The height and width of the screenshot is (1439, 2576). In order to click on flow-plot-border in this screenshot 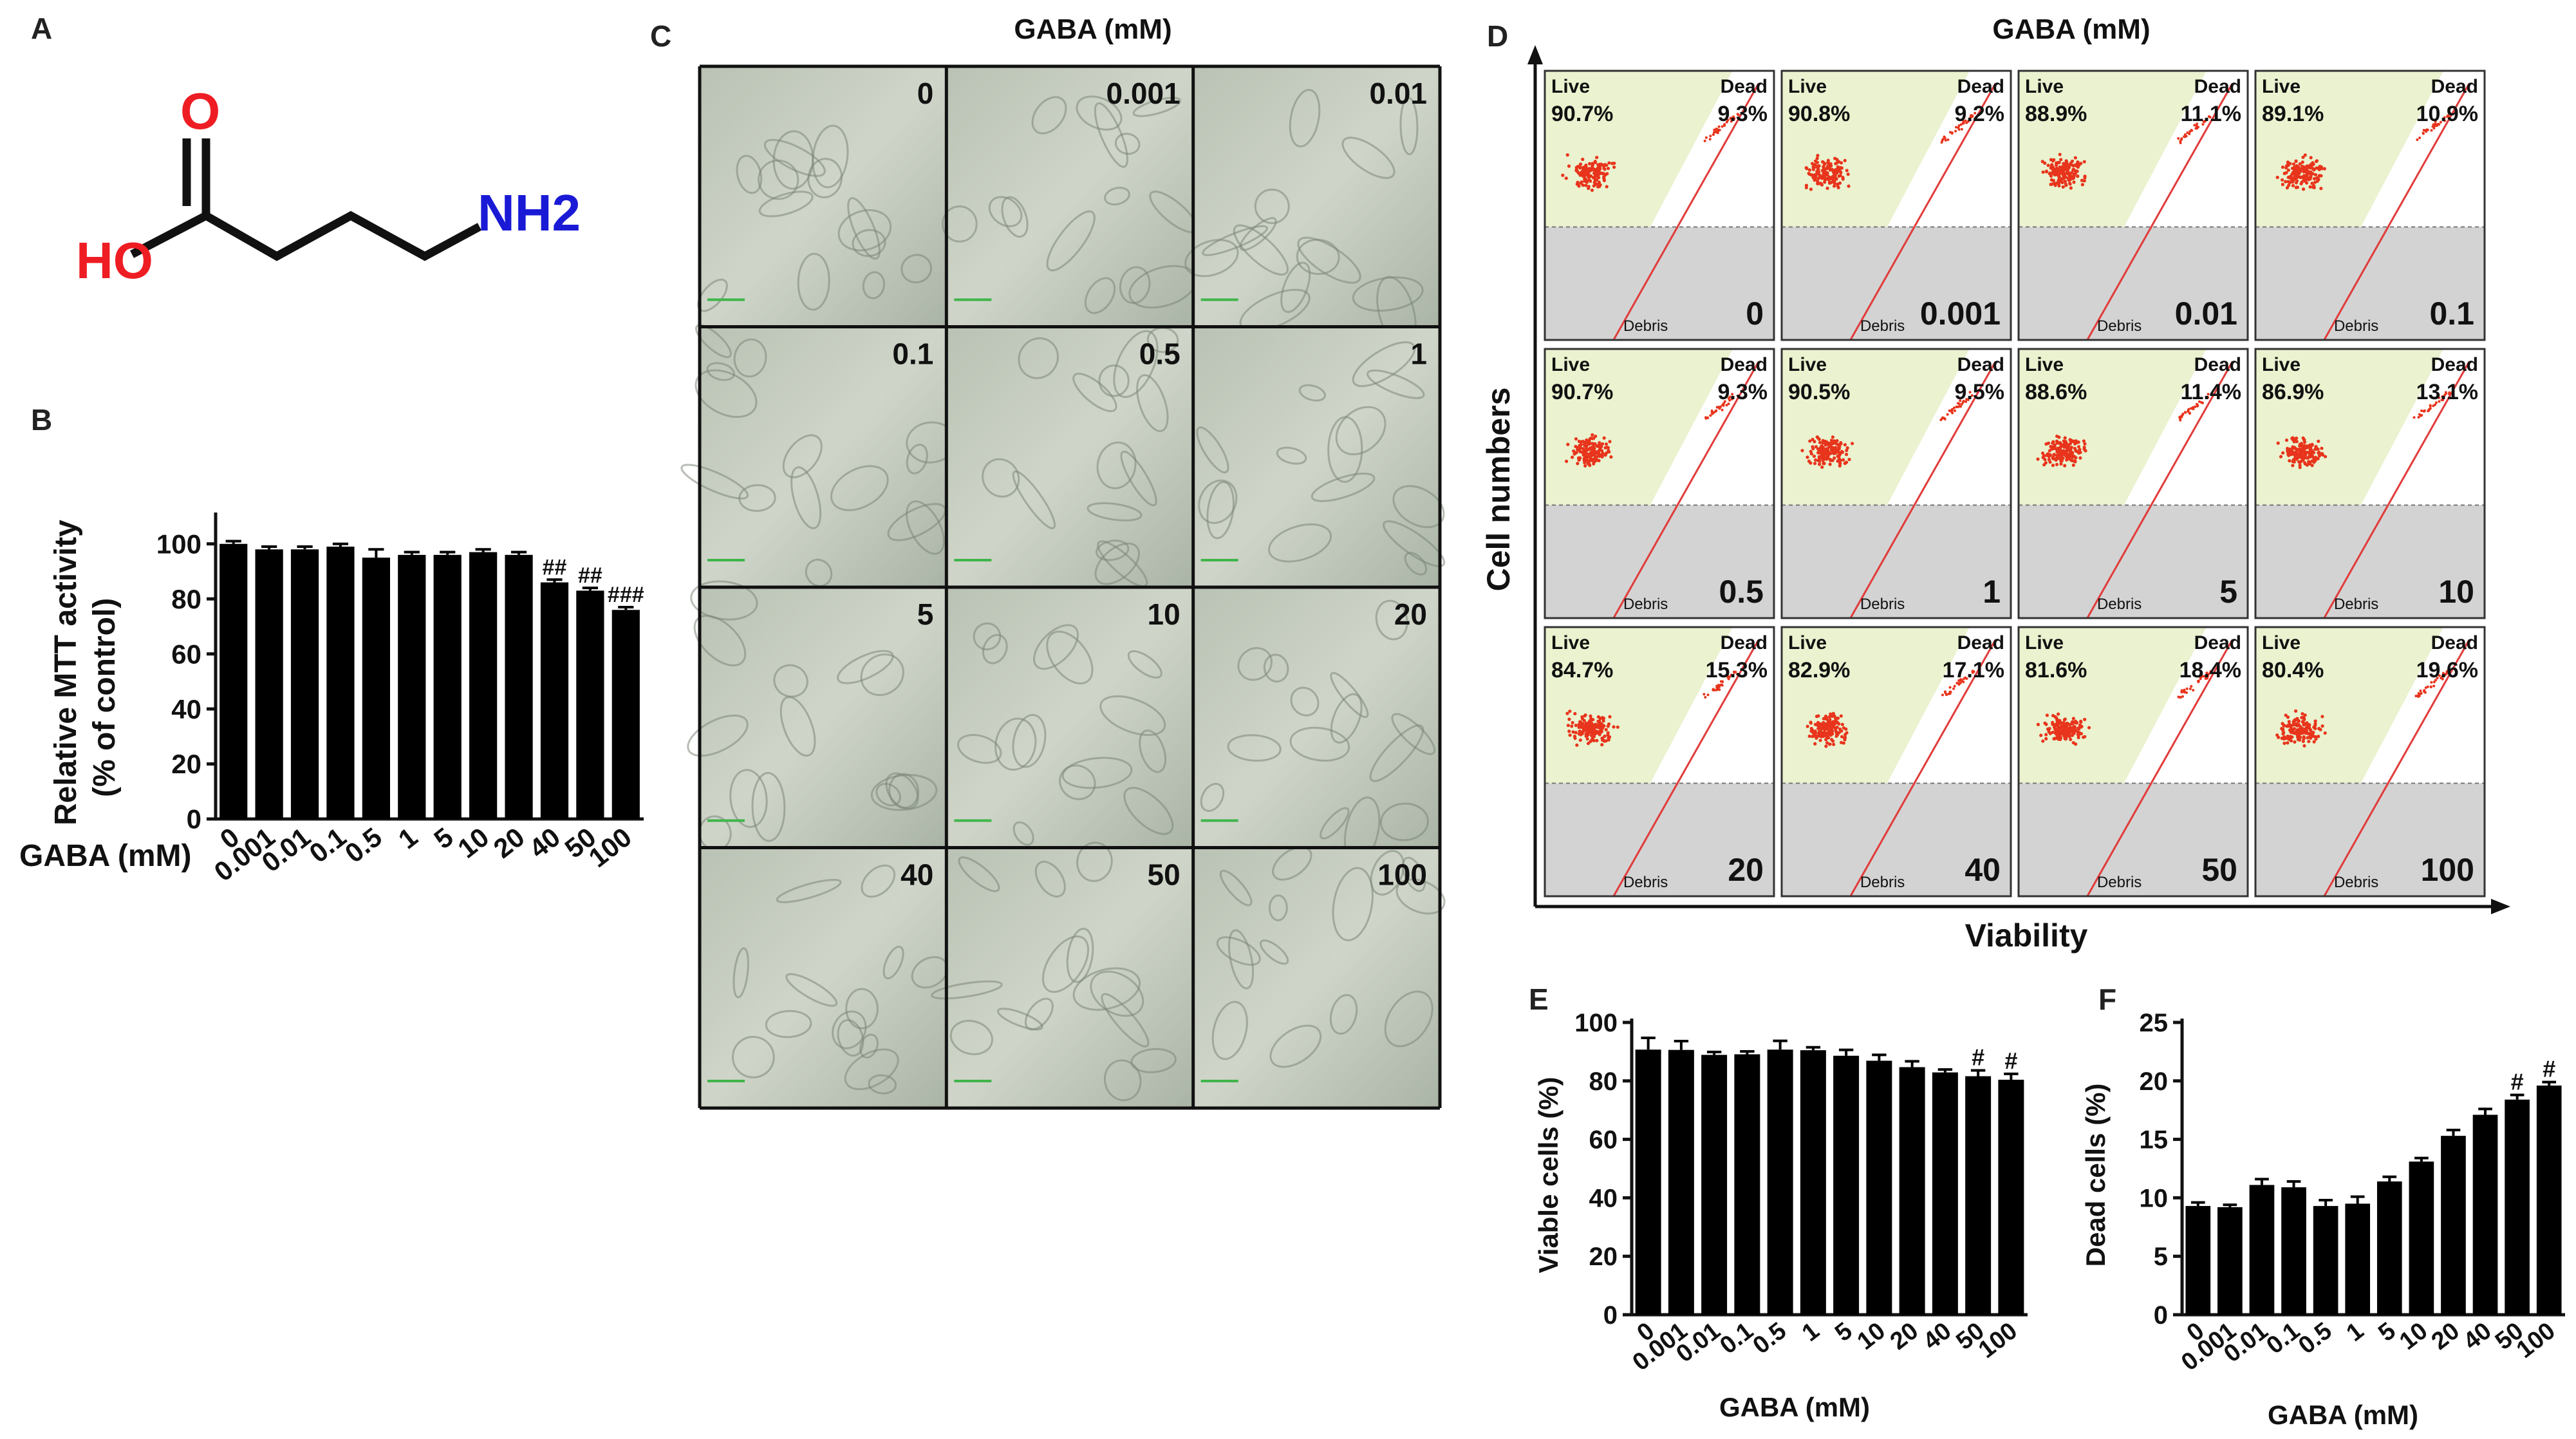, I will do `click(1896, 206)`.